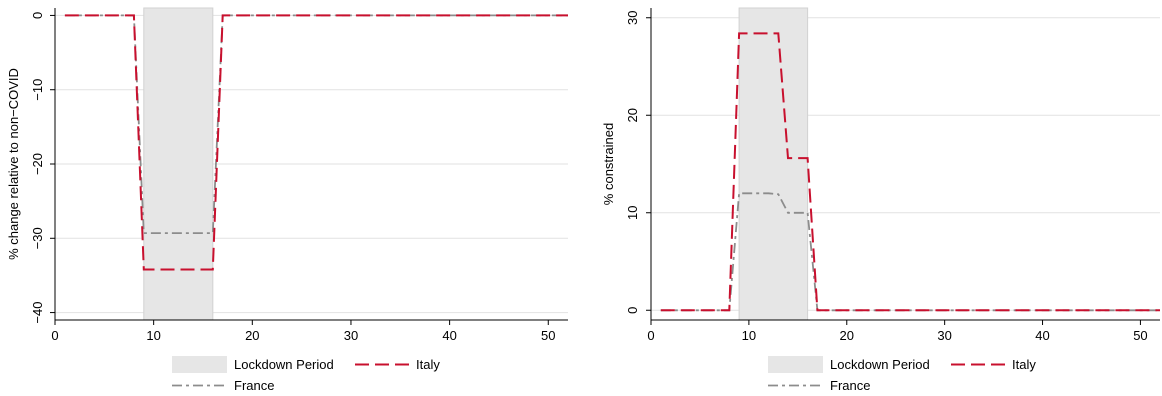 The width and height of the screenshot is (1162, 396). Describe the element at coordinates (910, 252) in the screenshot. I see `series-line-france` at that location.